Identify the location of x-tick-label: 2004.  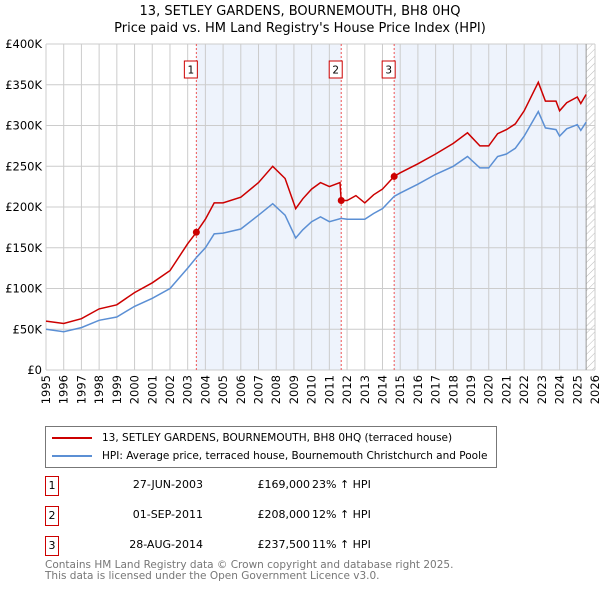
(205, 389).